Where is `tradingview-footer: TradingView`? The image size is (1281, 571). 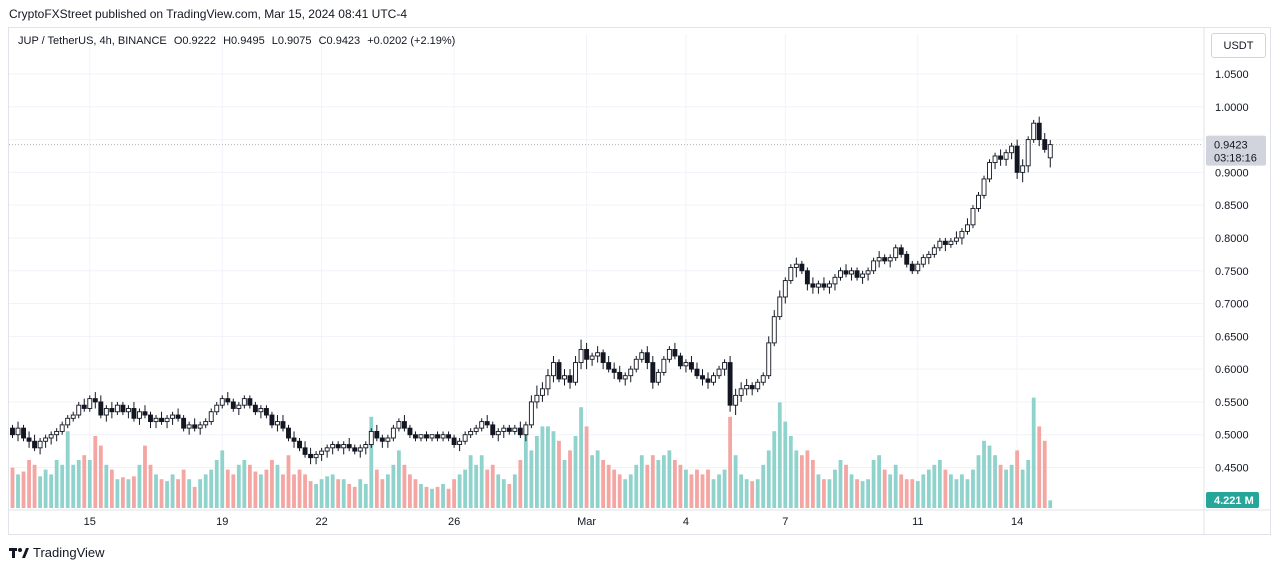
tradingview-footer: TradingView is located at coordinates (57, 552).